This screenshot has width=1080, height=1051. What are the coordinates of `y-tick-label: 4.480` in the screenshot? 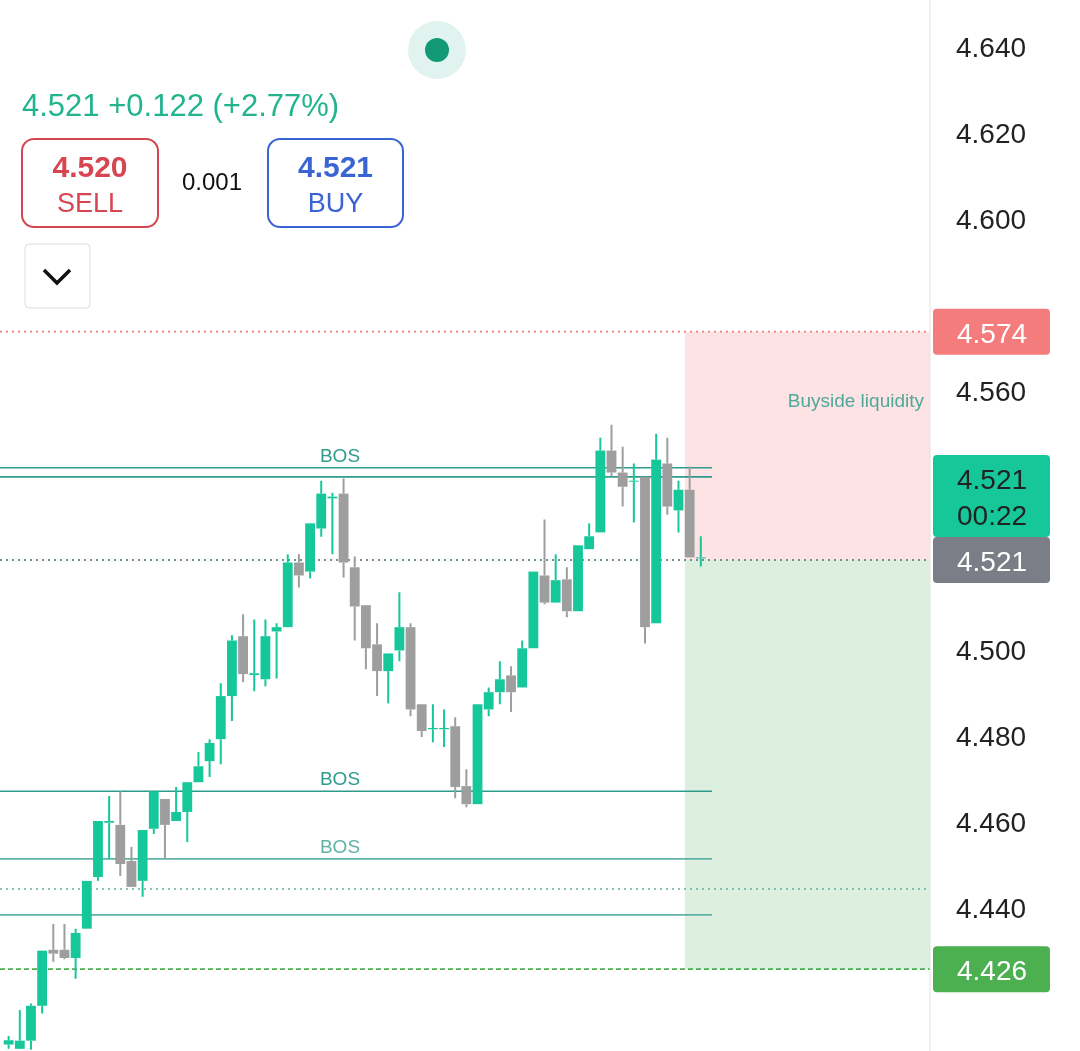 It's located at (991, 737).